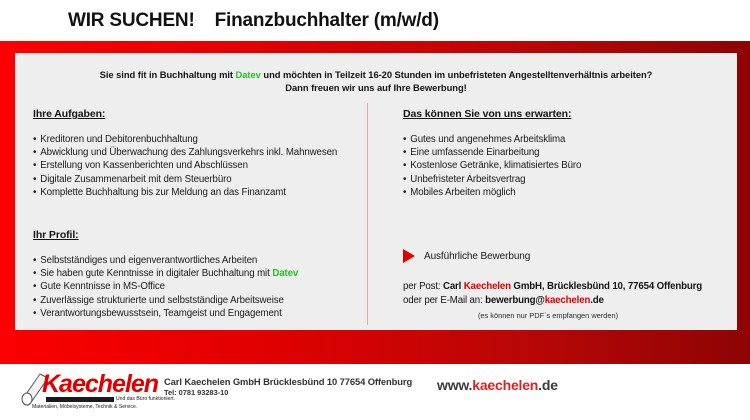 The width and height of the screenshot is (750, 420). I want to click on postal-company-before: Carl, so click(453, 286).